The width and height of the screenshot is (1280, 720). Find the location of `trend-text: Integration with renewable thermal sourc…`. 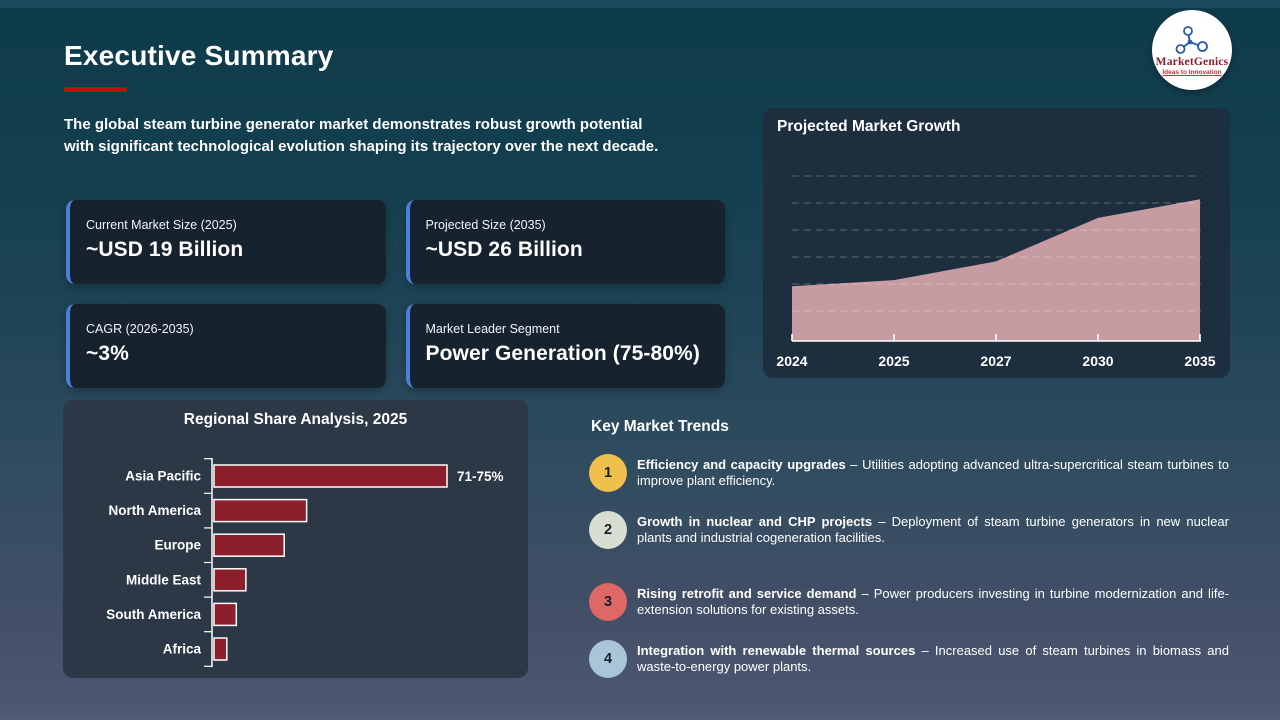

trend-text: Integration with renewable thermal sourc… is located at coordinates (933, 659).